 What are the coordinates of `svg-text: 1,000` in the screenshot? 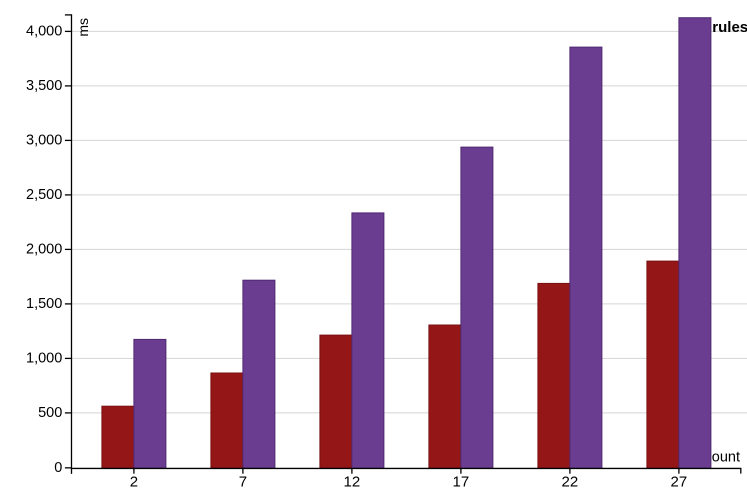 It's located at (44, 358).